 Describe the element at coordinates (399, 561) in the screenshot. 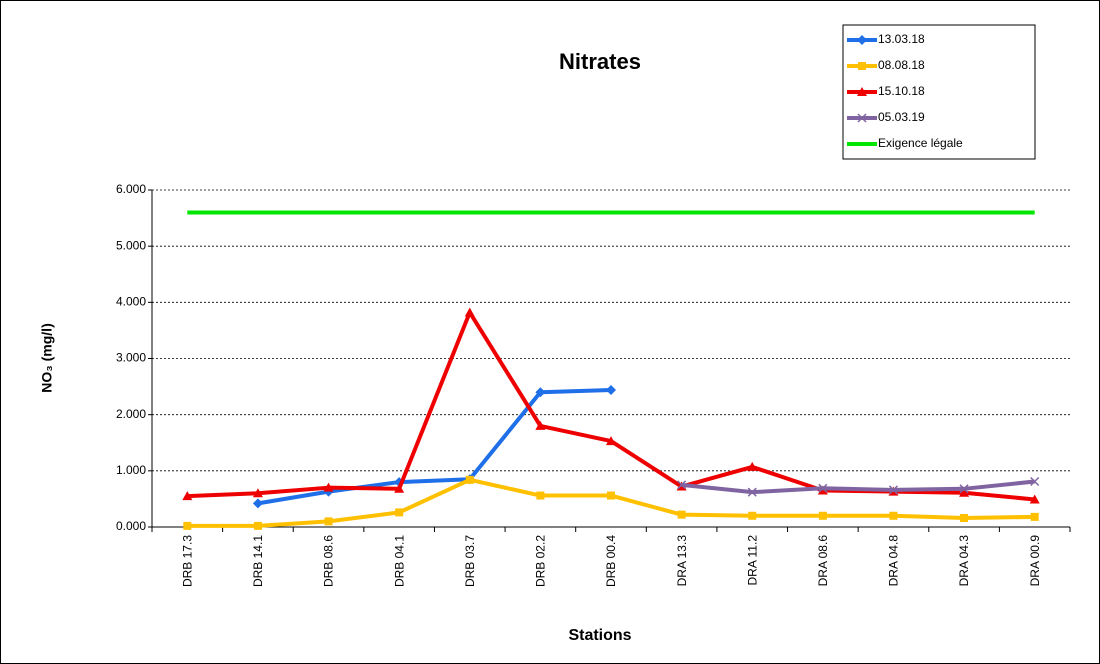

I see `x-tick-label: DRB 04.1` at that location.